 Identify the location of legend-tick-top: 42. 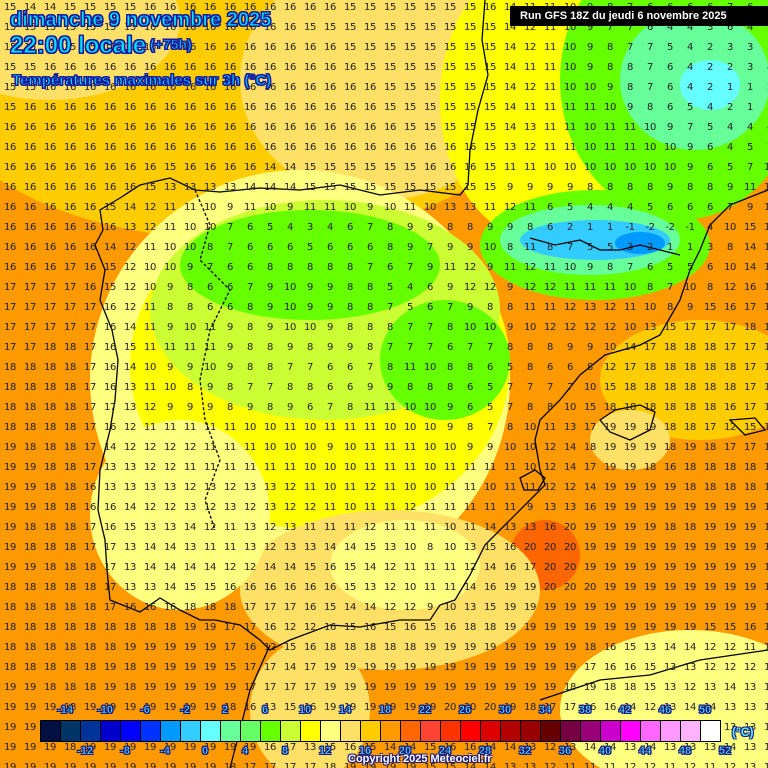
(625, 710).